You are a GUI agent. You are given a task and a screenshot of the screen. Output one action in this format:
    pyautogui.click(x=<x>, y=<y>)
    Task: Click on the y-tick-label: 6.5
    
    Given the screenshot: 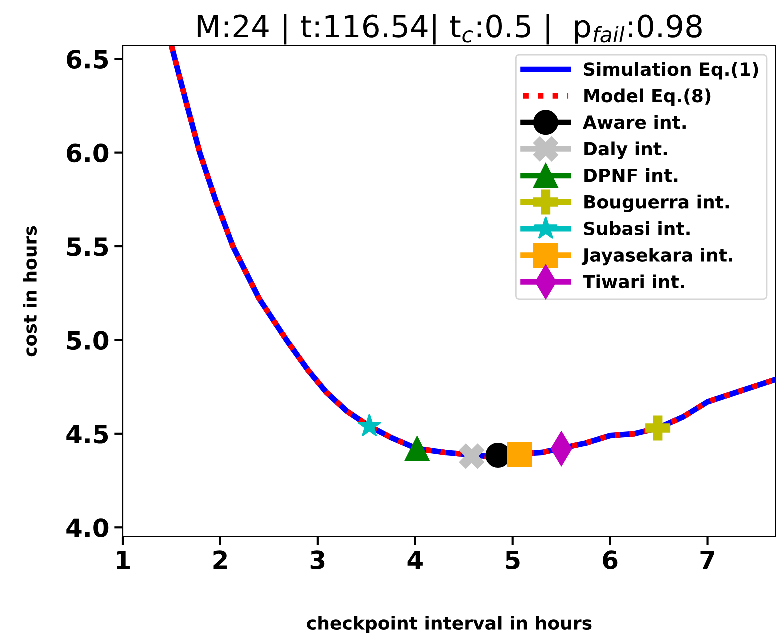 What is the action you would take?
    pyautogui.click(x=87, y=59)
    